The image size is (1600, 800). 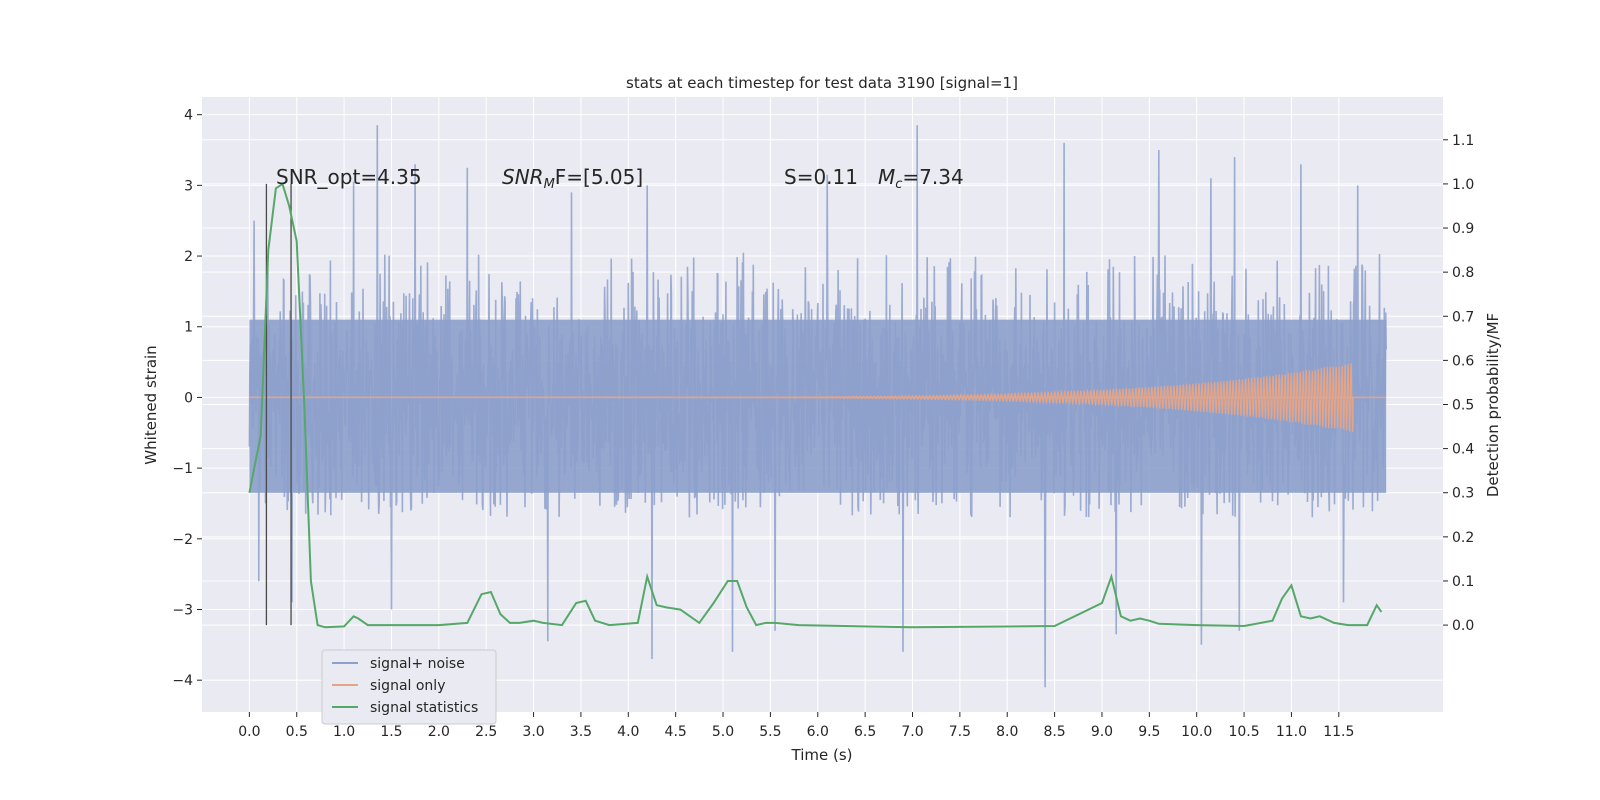 What do you see at coordinates (1463, 582) in the screenshot?
I see `y2-tick-label: 0.1` at bounding box center [1463, 582].